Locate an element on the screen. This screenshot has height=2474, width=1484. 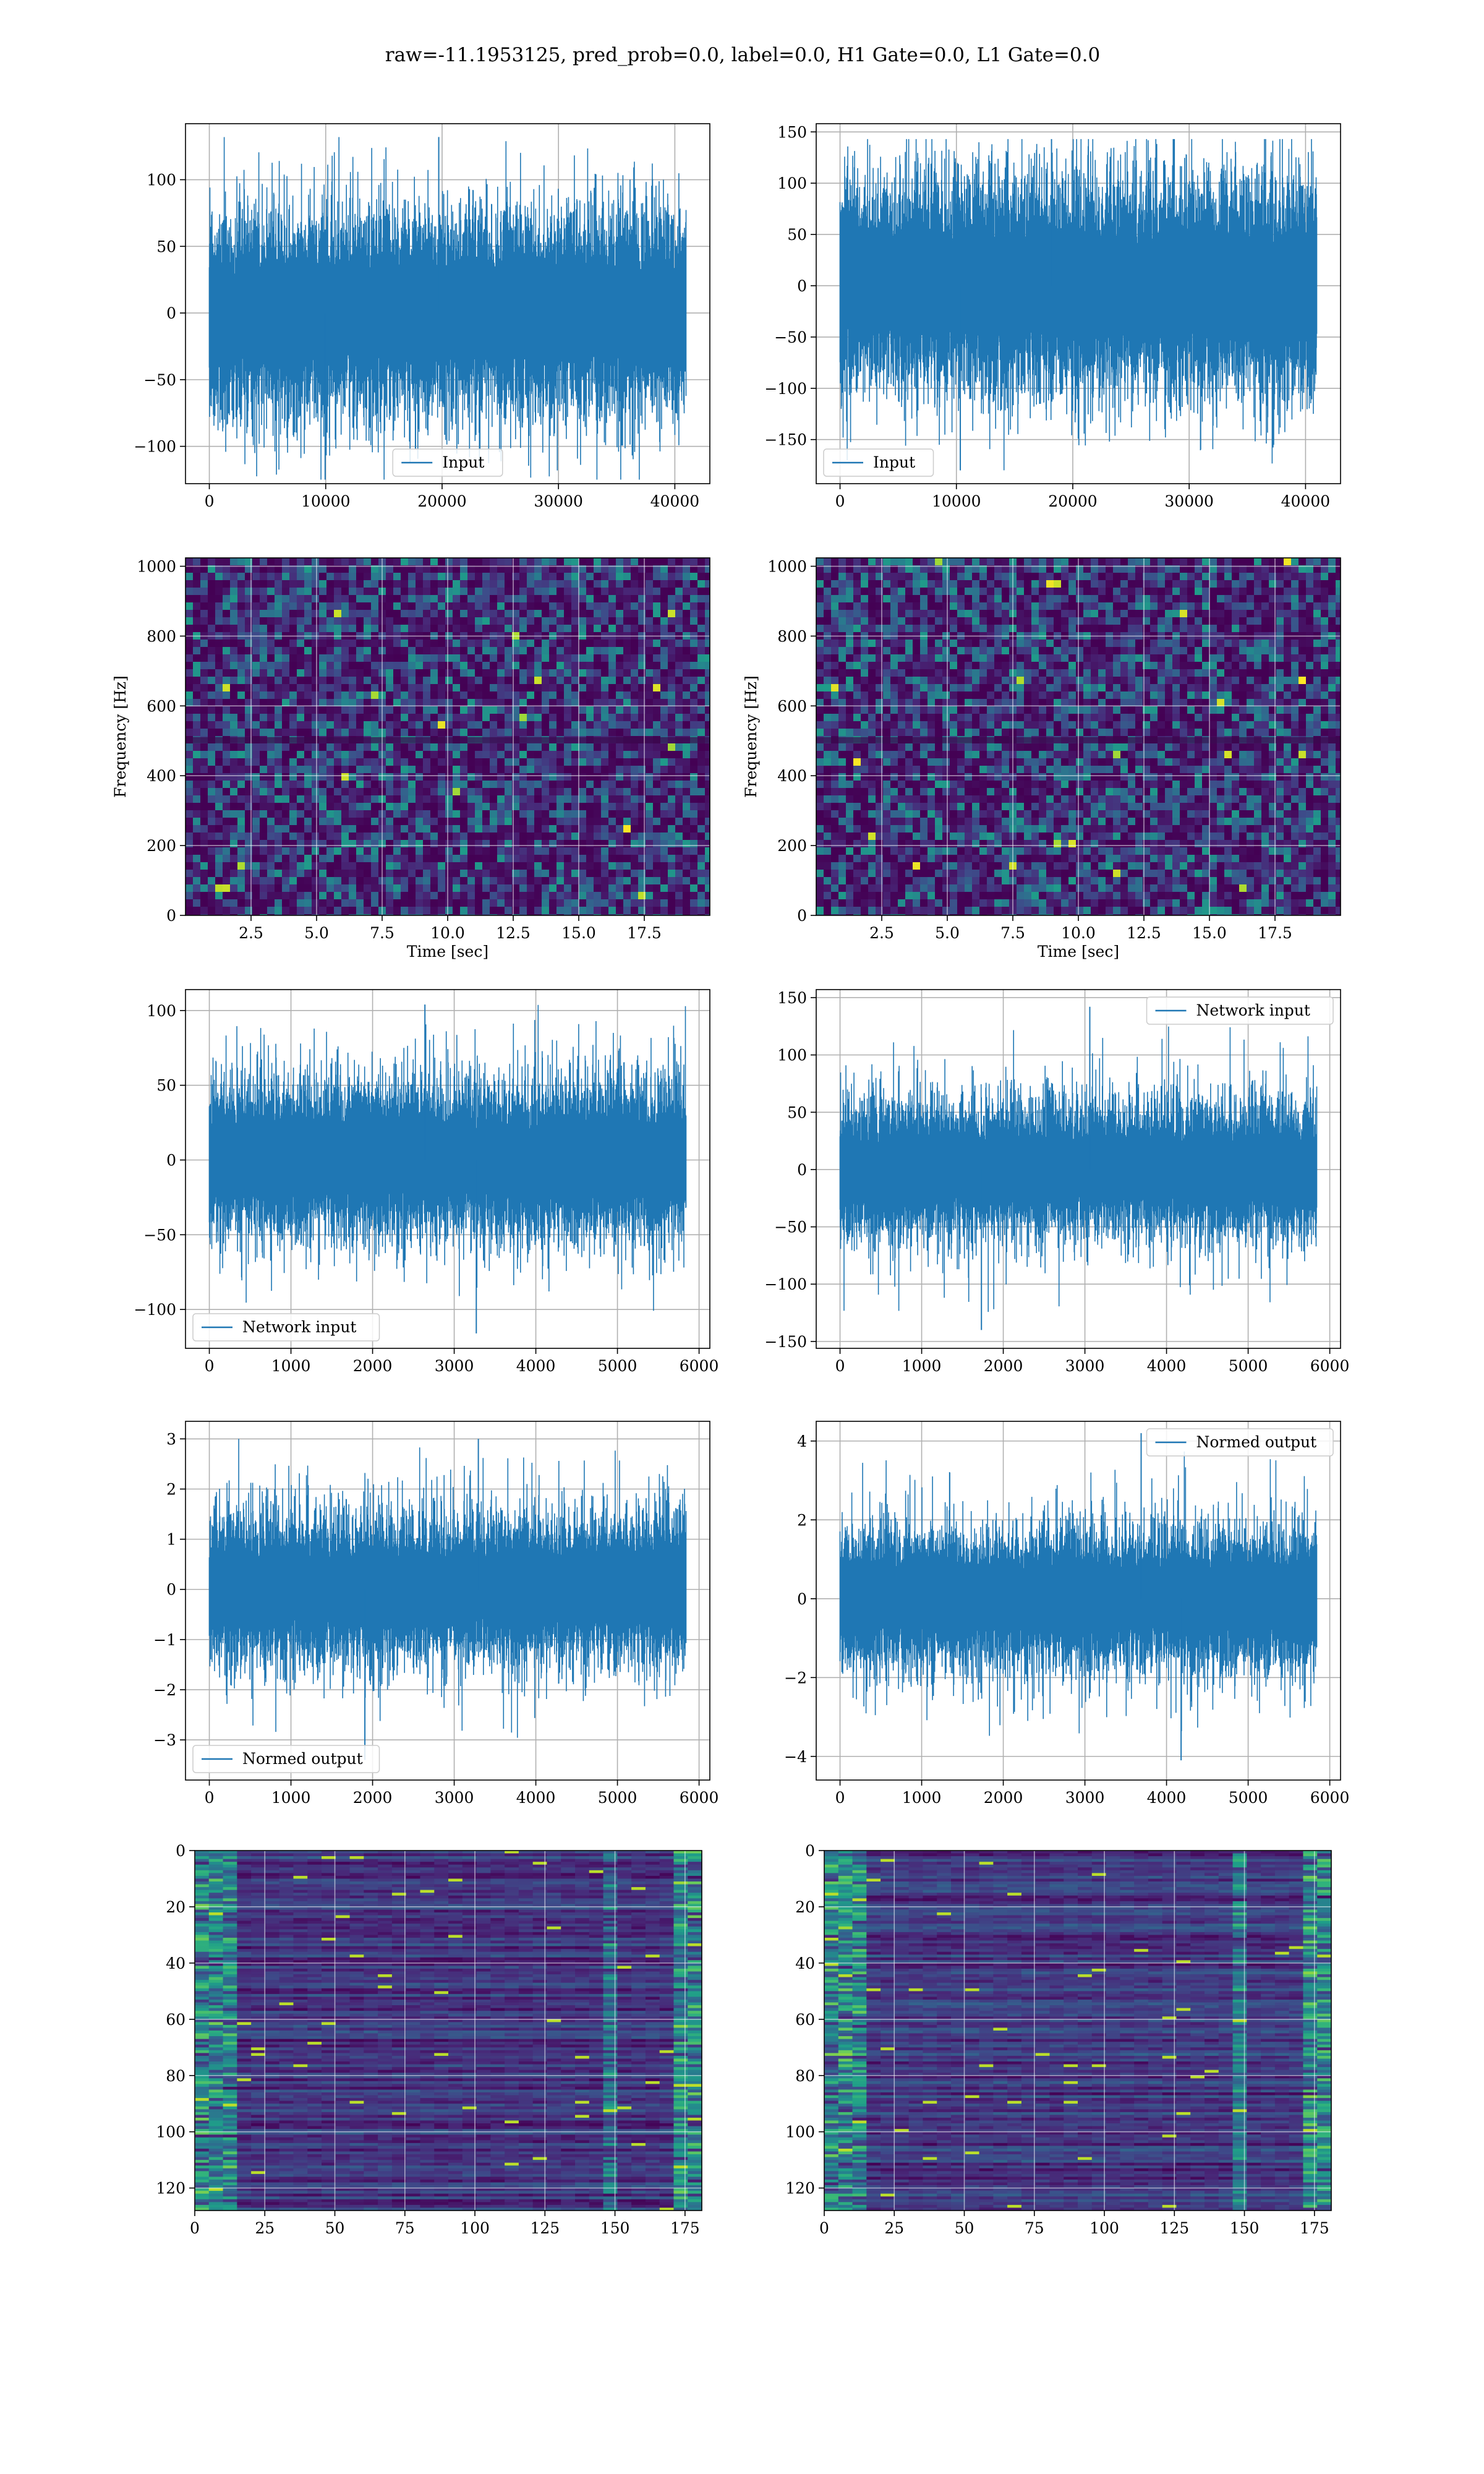
y-tick-label: −150 is located at coordinates (785, 1342).